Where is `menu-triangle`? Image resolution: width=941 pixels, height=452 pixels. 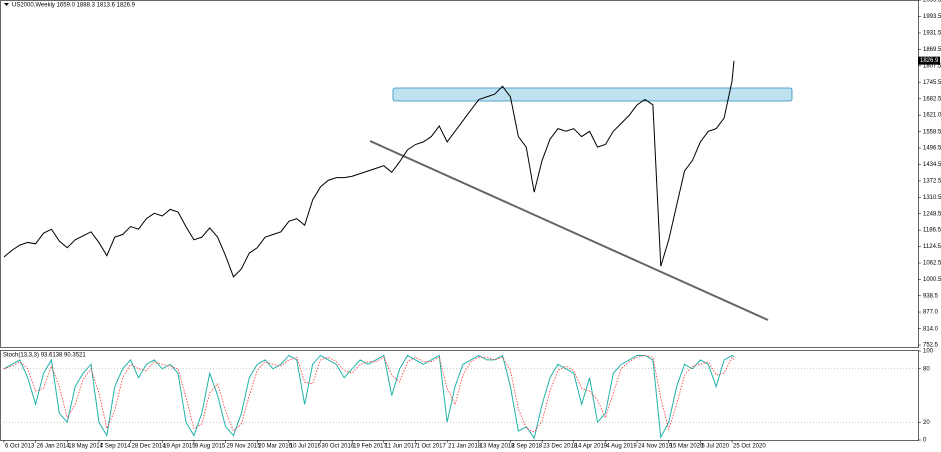
menu-triangle is located at coordinates (6, 4).